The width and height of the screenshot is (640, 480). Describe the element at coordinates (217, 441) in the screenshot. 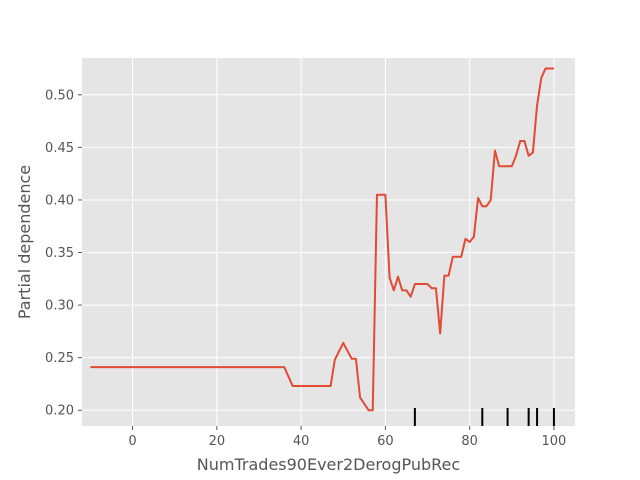

I see `x-tick-label: 20` at that location.